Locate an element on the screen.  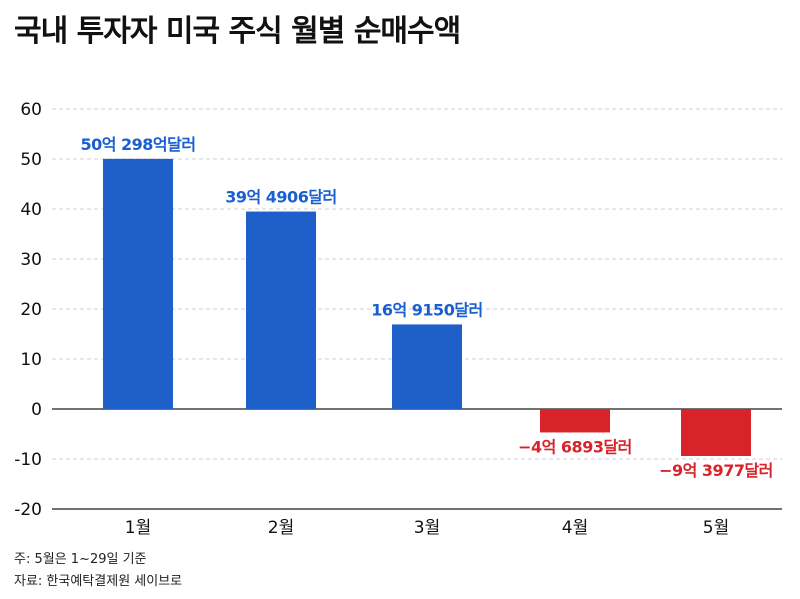
y-tick-label: -10 is located at coordinates (28, 460).